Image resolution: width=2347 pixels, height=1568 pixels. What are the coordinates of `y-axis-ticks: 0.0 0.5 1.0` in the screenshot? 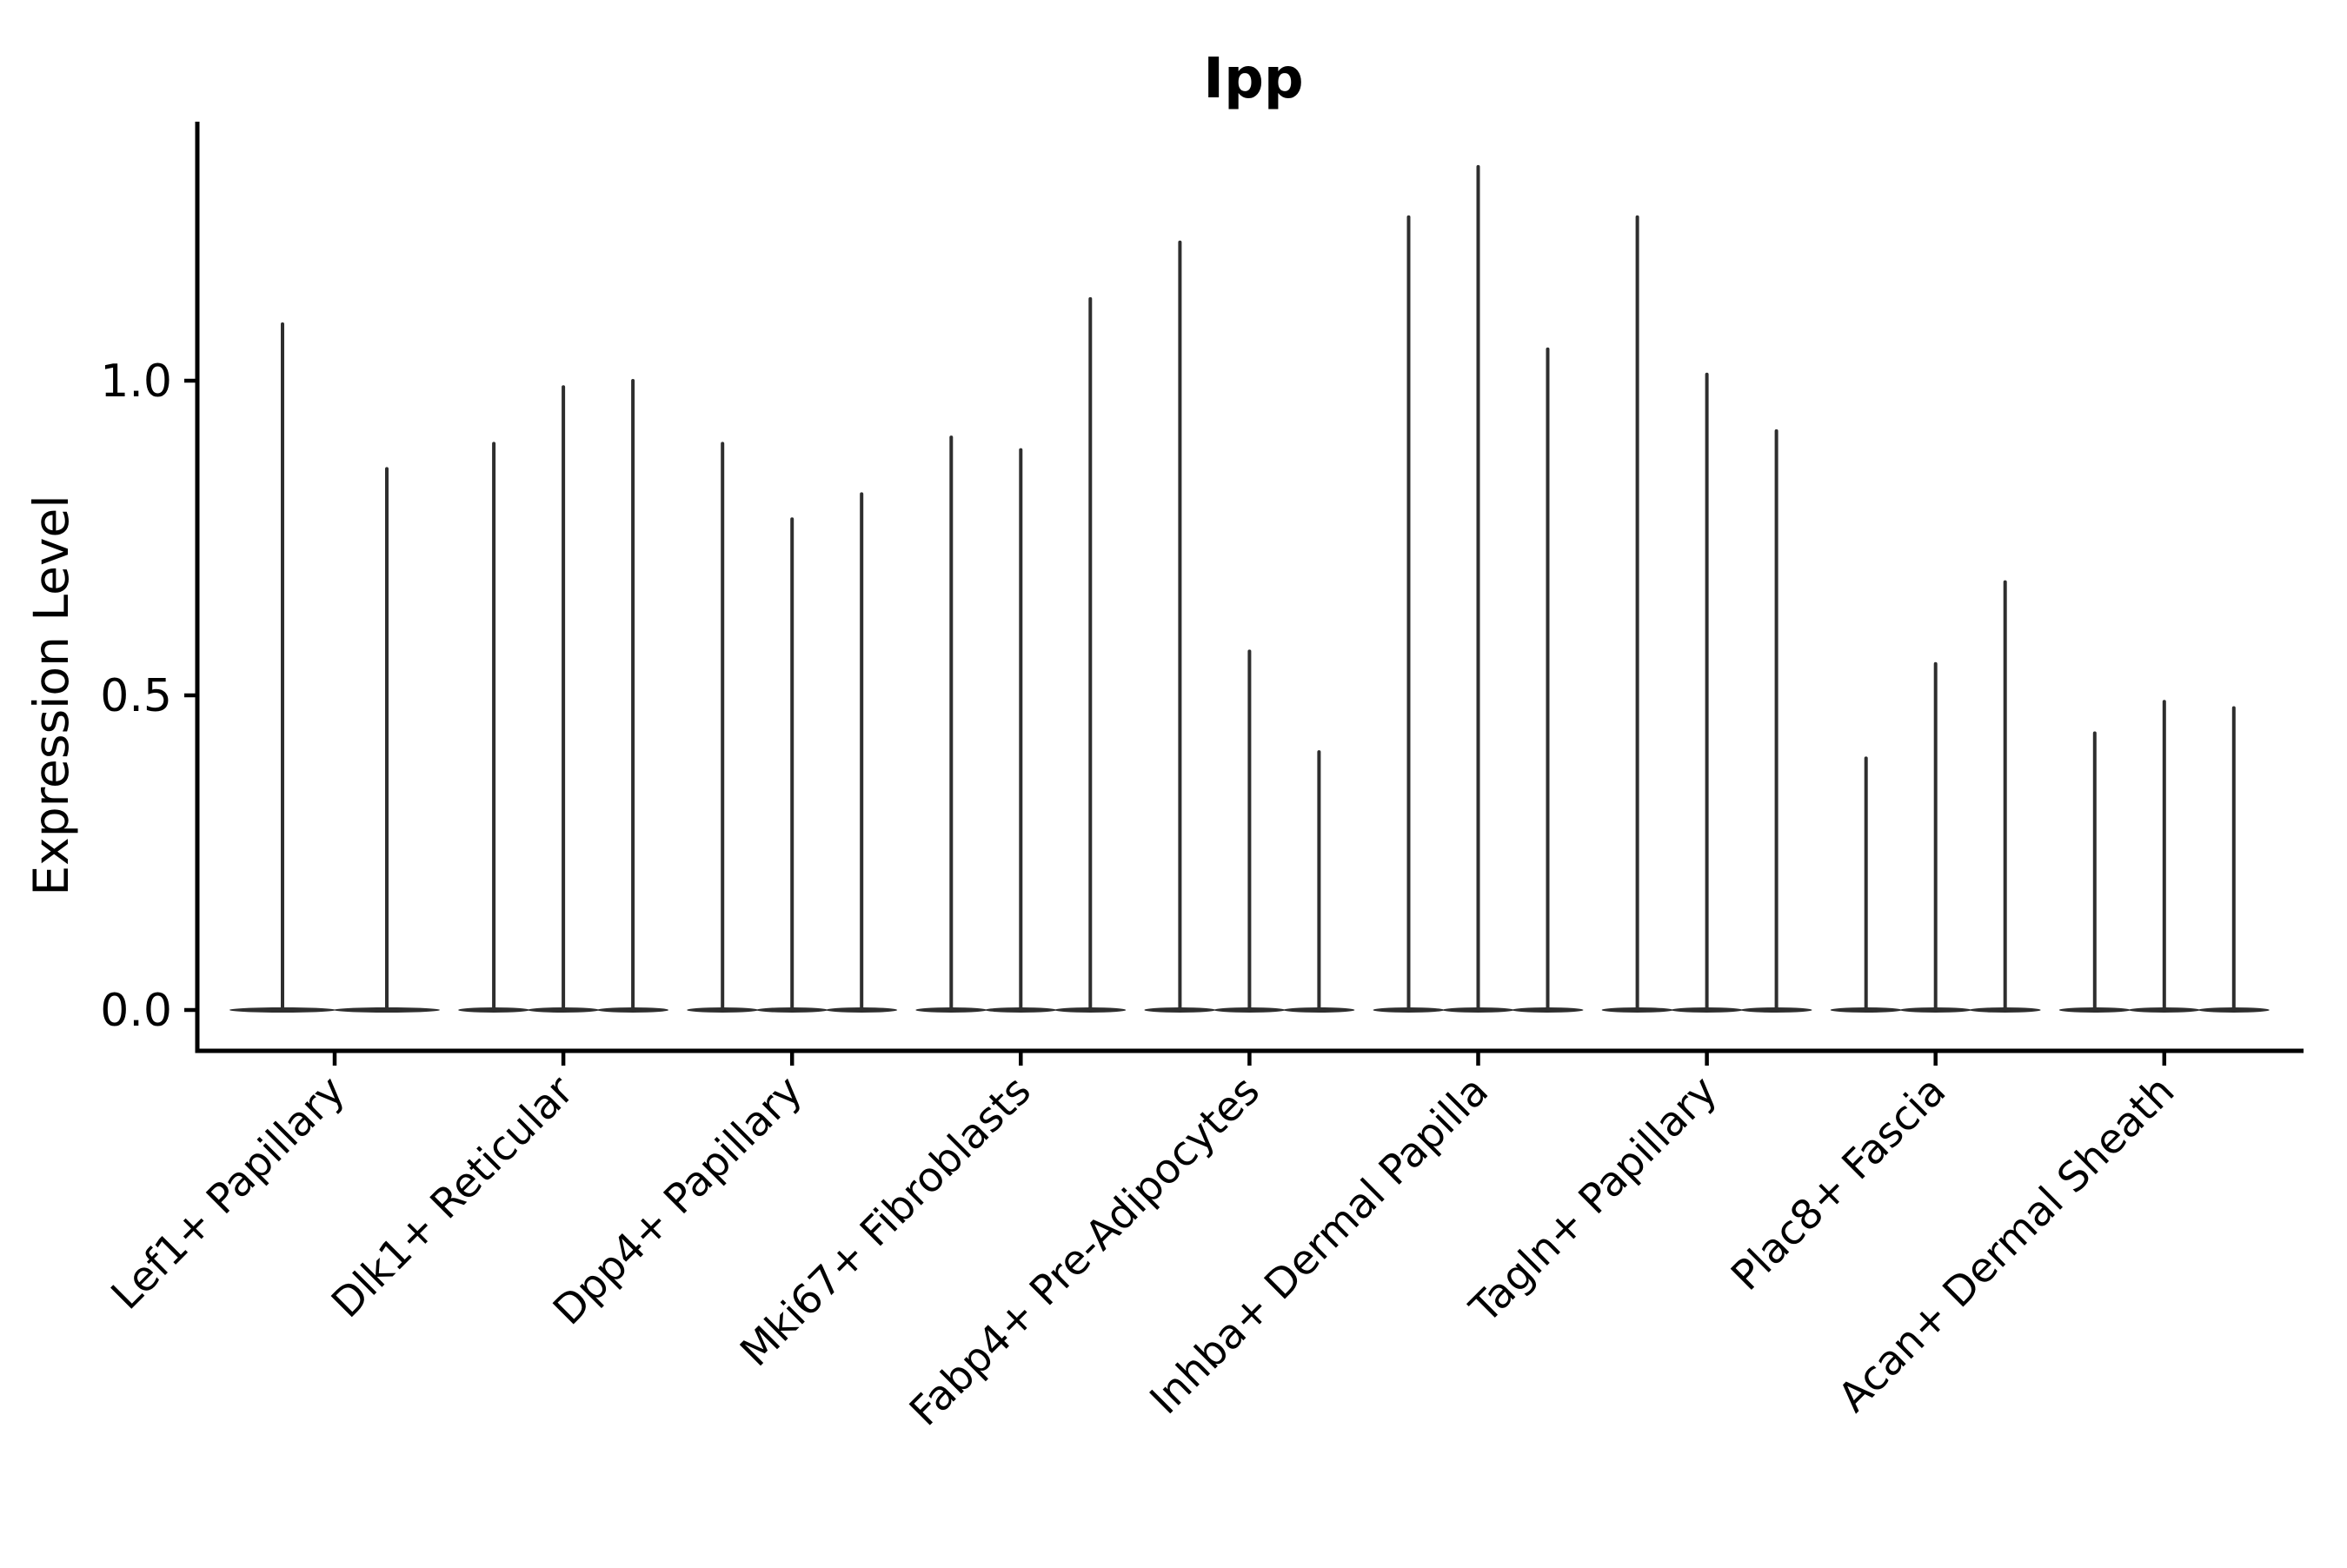 It's located at (148, 696).